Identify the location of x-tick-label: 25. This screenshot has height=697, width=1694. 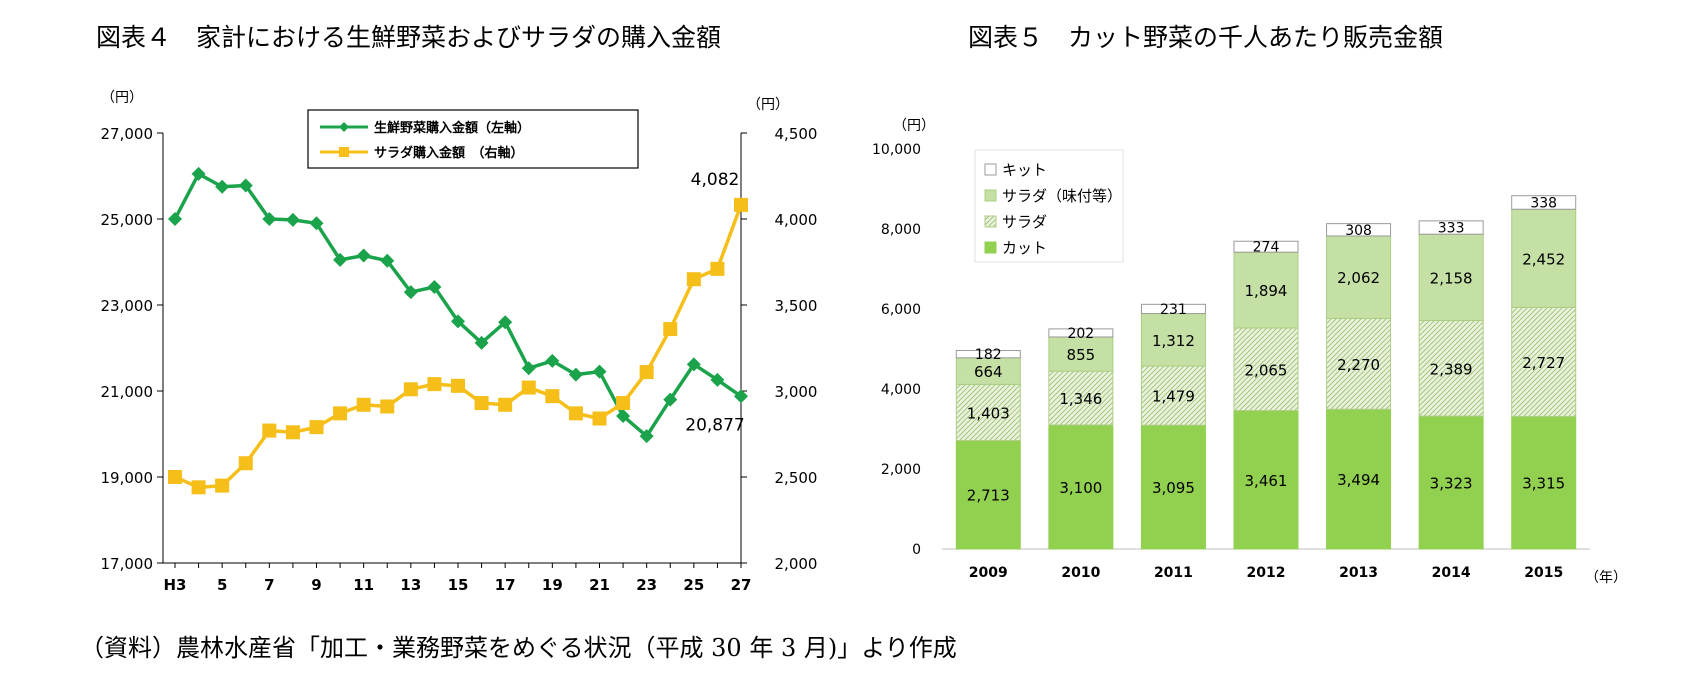
(693, 585).